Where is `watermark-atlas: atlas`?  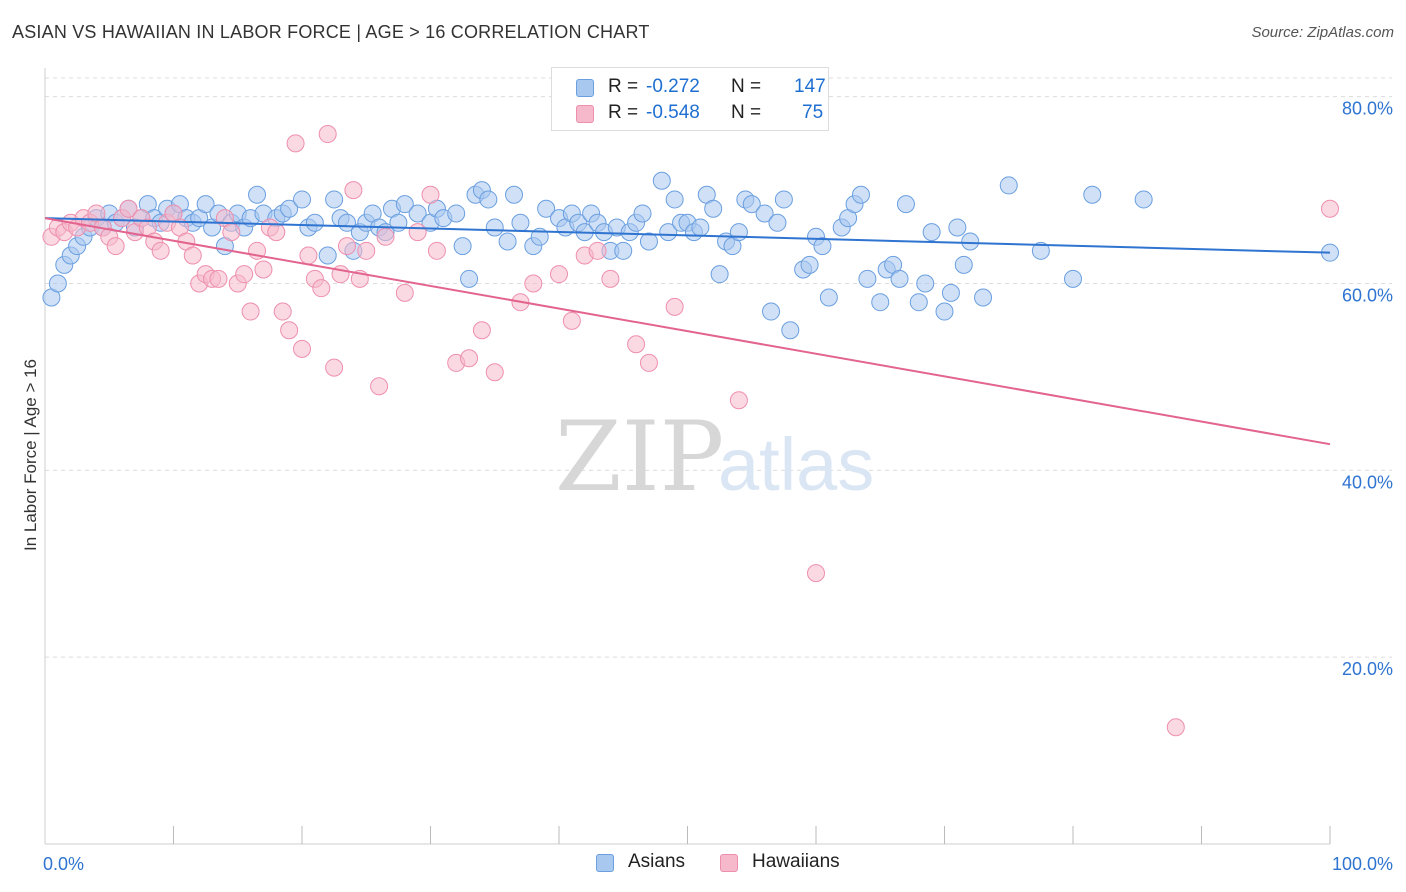
watermark-atlas: atlas is located at coordinates (796, 464).